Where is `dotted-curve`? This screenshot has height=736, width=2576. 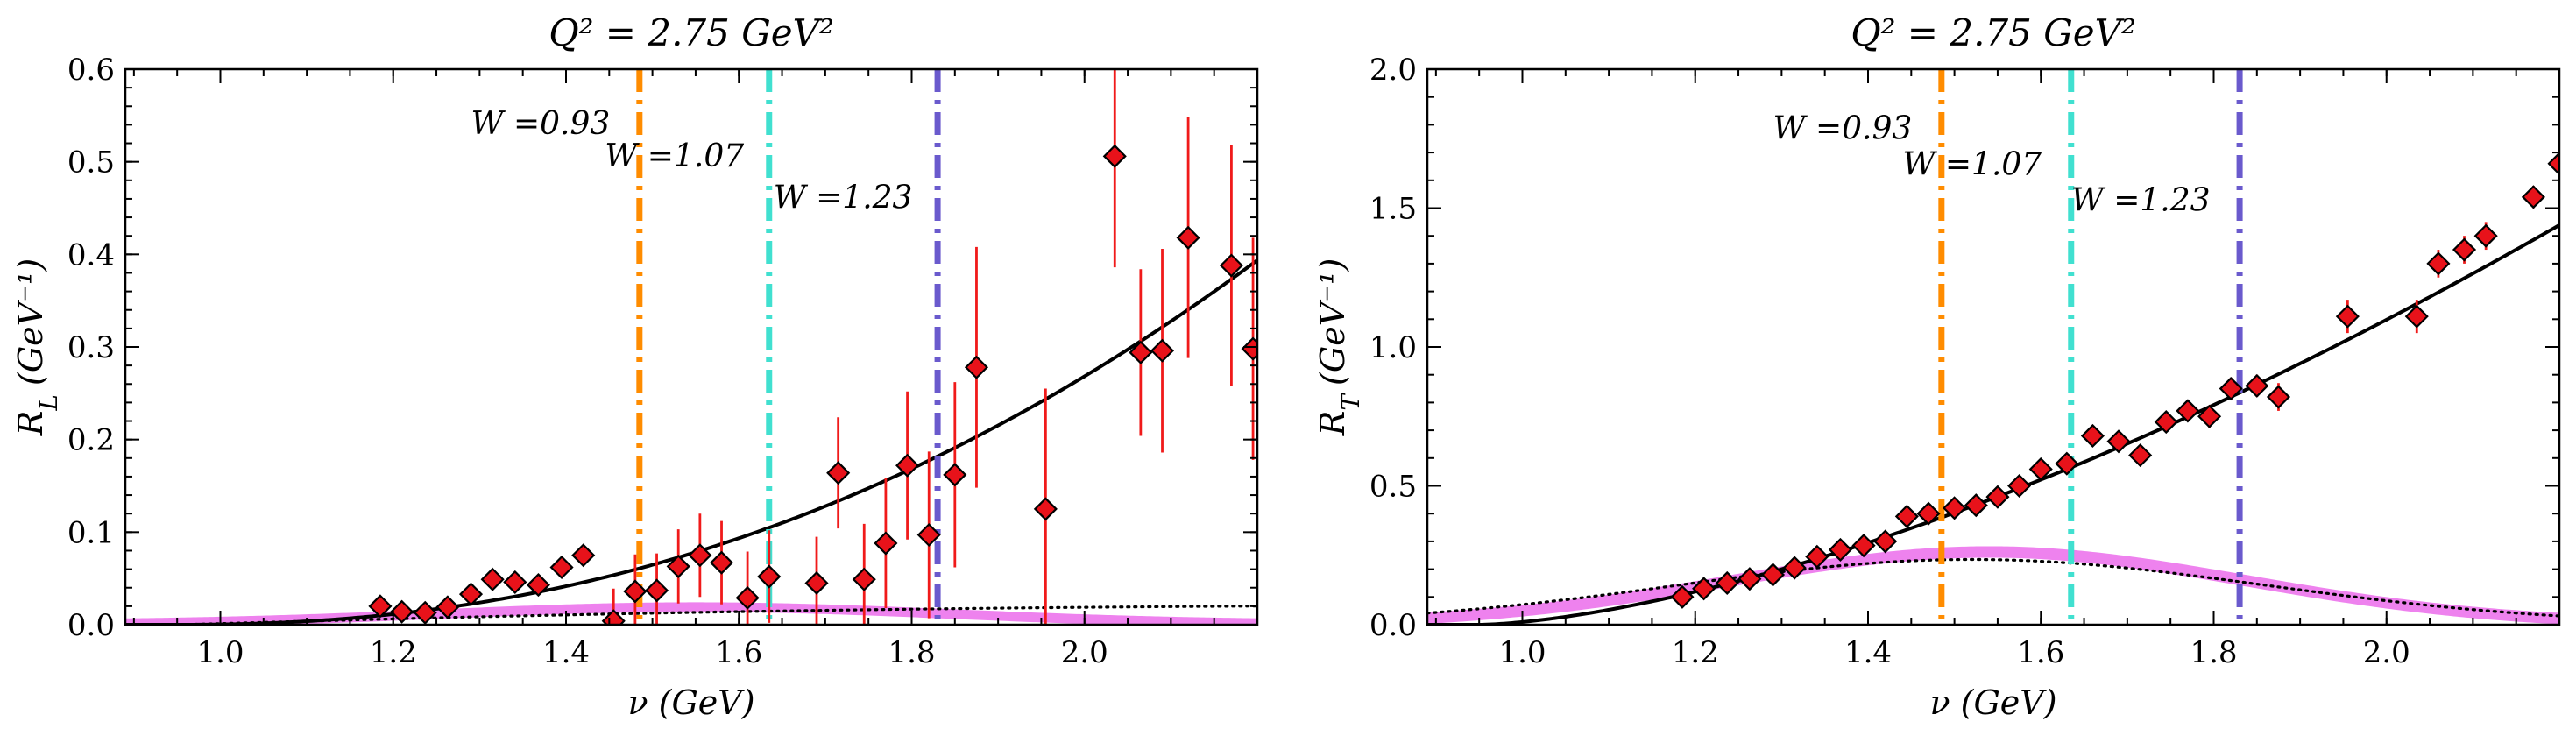
dotted-curve is located at coordinates (1993, 587).